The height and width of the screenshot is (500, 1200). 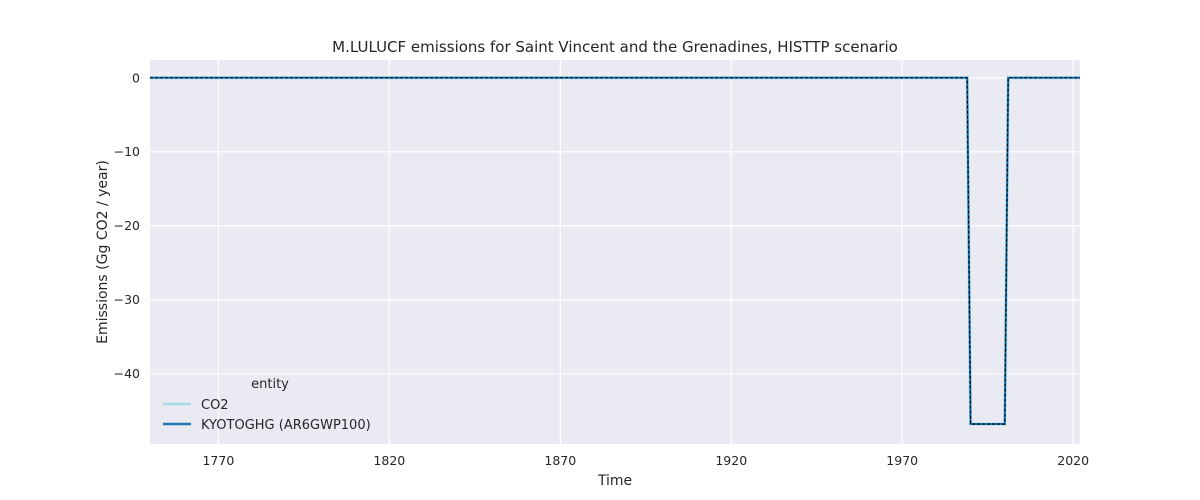 What do you see at coordinates (560, 460) in the screenshot?
I see `x-tick-label: 1870` at bounding box center [560, 460].